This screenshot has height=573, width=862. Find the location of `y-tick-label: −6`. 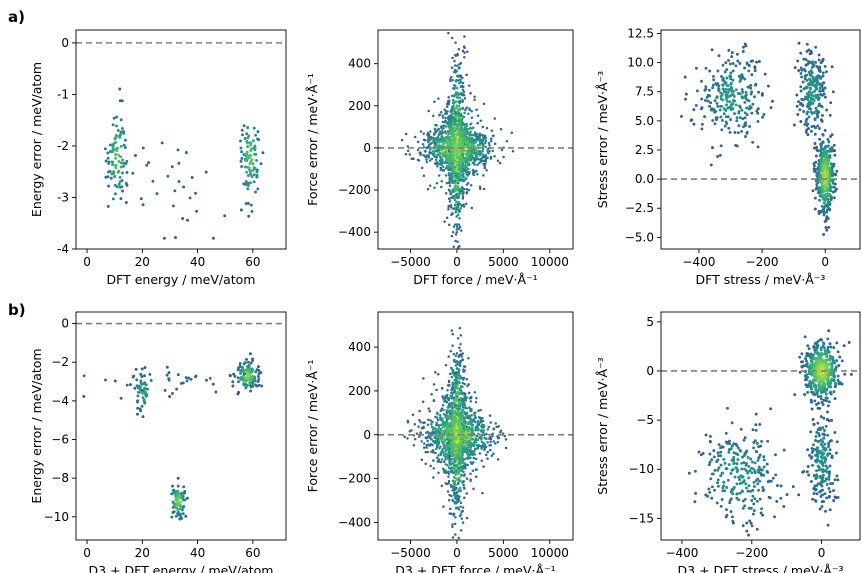

y-tick-label: −6 is located at coordinates (60, 440).